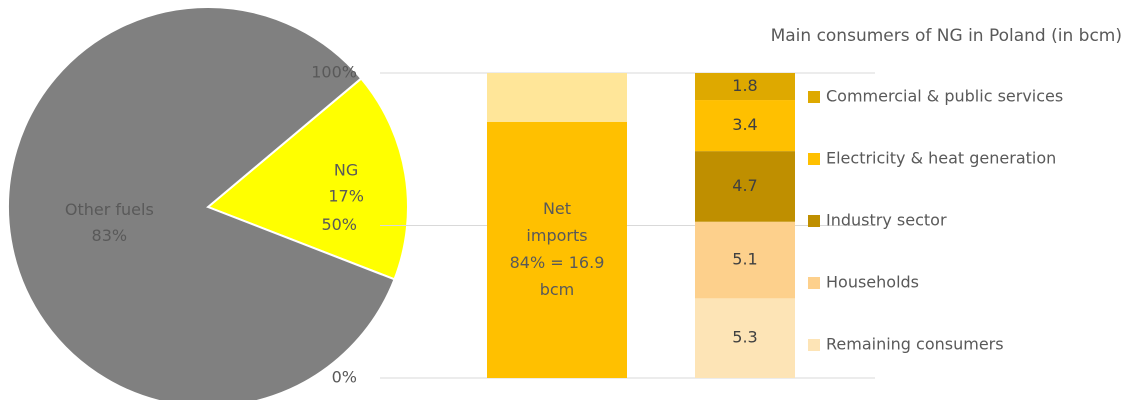  I want to click on slice-value: 83%, so click(110, 235).